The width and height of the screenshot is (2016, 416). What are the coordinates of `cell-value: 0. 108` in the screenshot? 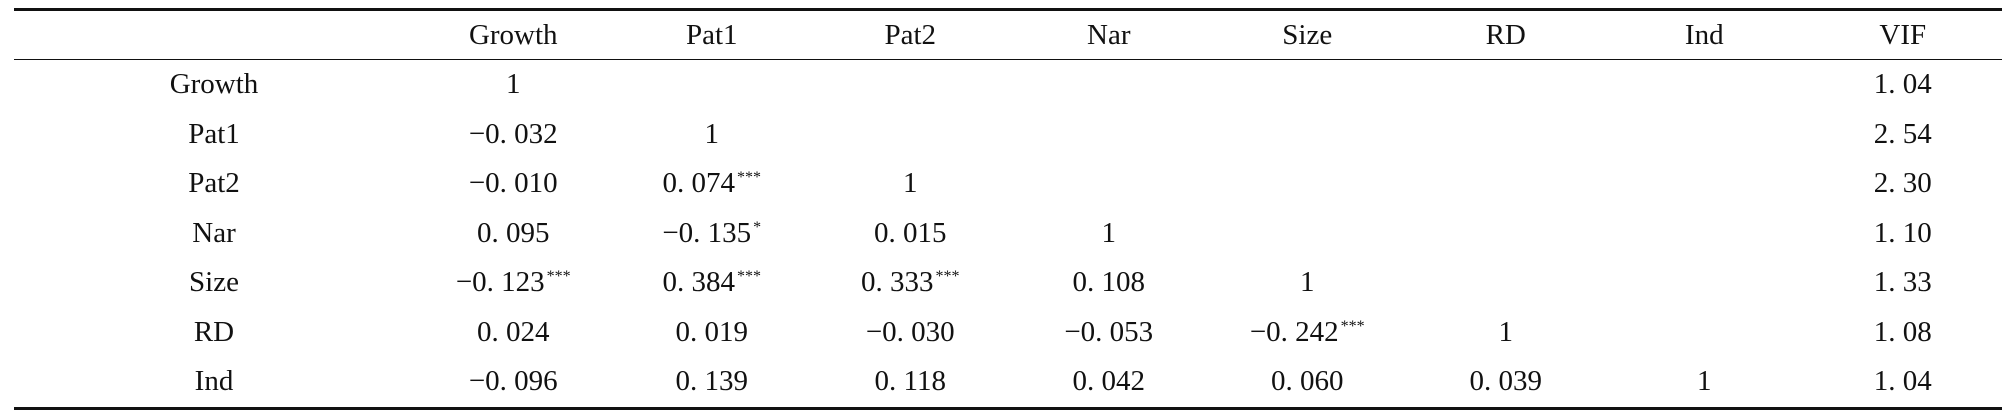 It's located at (1109, 282).